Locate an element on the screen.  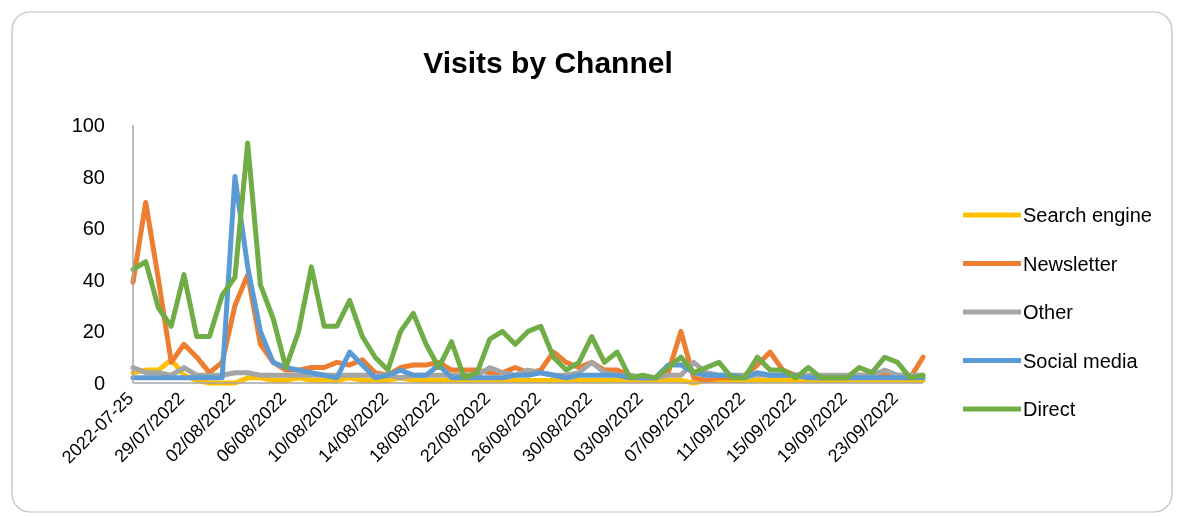
y-tick-label: 0 is located at coordinates (99, 383).